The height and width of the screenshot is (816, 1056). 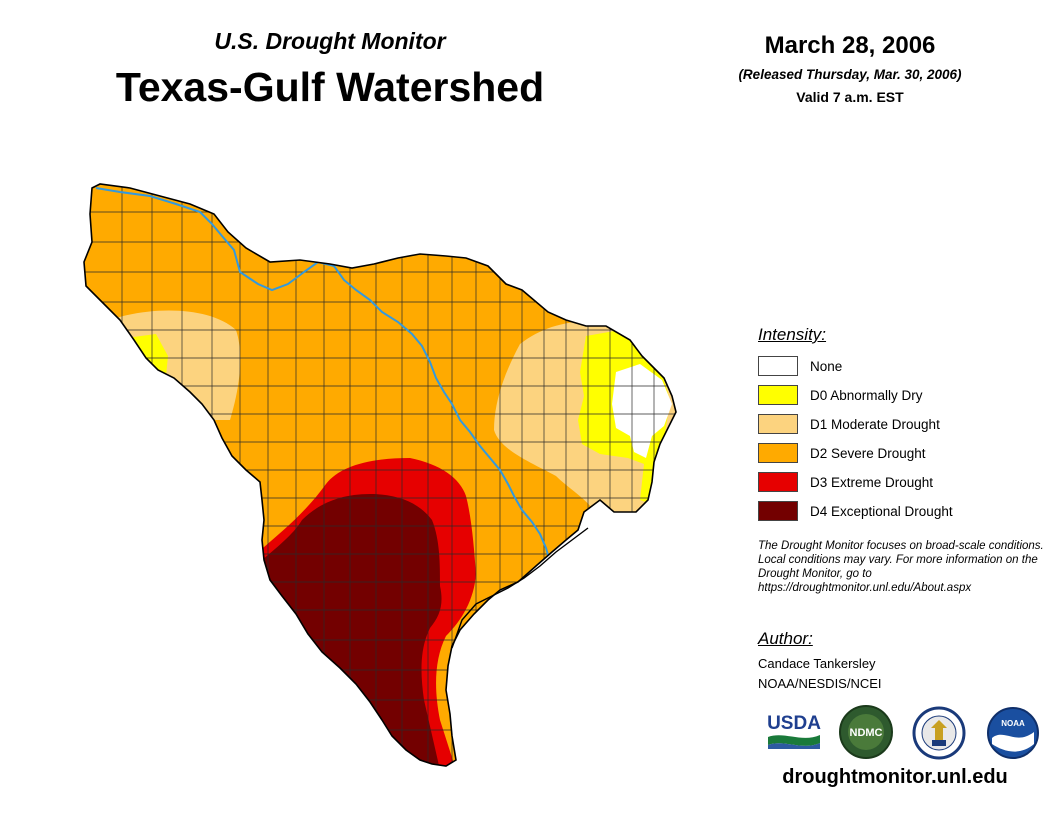 What do you see at coordinates (1013, 723) in the screenshot?
I see `noaa-logo-text: NOAA` at bounding box center [1013, 723].